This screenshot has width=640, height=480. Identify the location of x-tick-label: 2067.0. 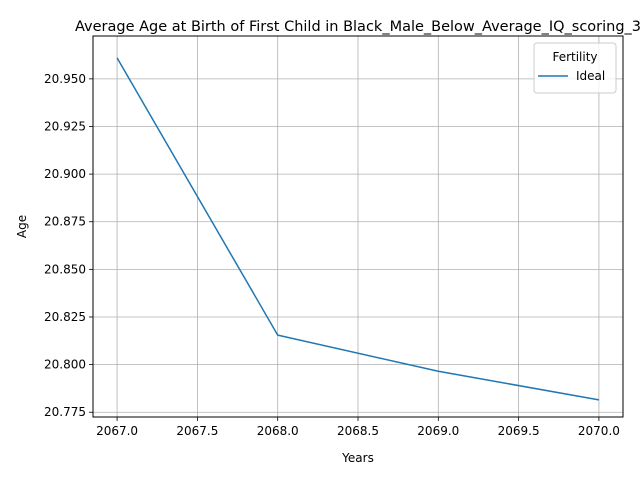
(117, 431).